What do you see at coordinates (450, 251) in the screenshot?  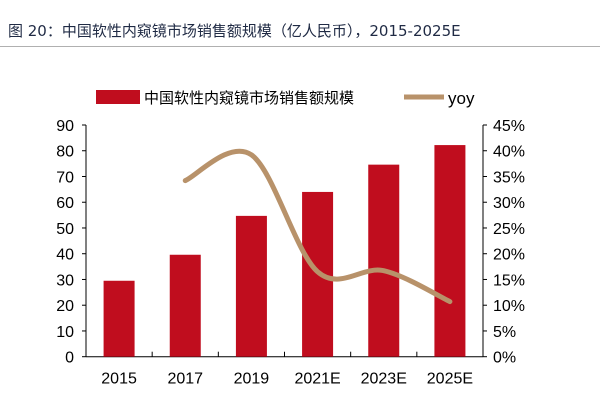 I see `bar-2025E` at bounding box center [450, 251].